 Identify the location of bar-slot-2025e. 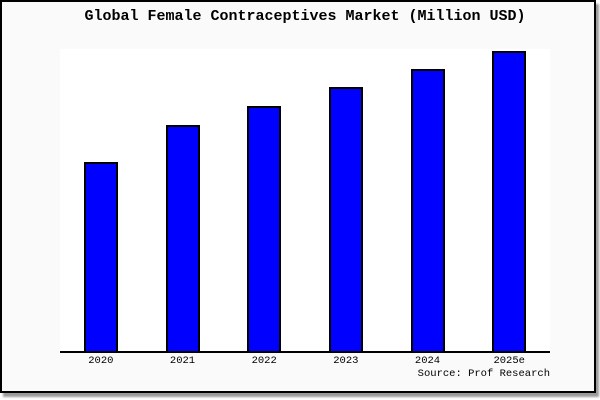
(509, 200).